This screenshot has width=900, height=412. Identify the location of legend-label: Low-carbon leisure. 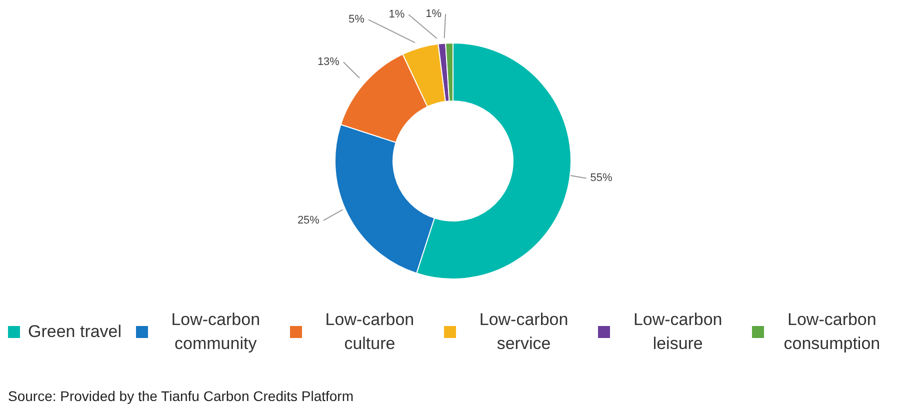
(678, 332).